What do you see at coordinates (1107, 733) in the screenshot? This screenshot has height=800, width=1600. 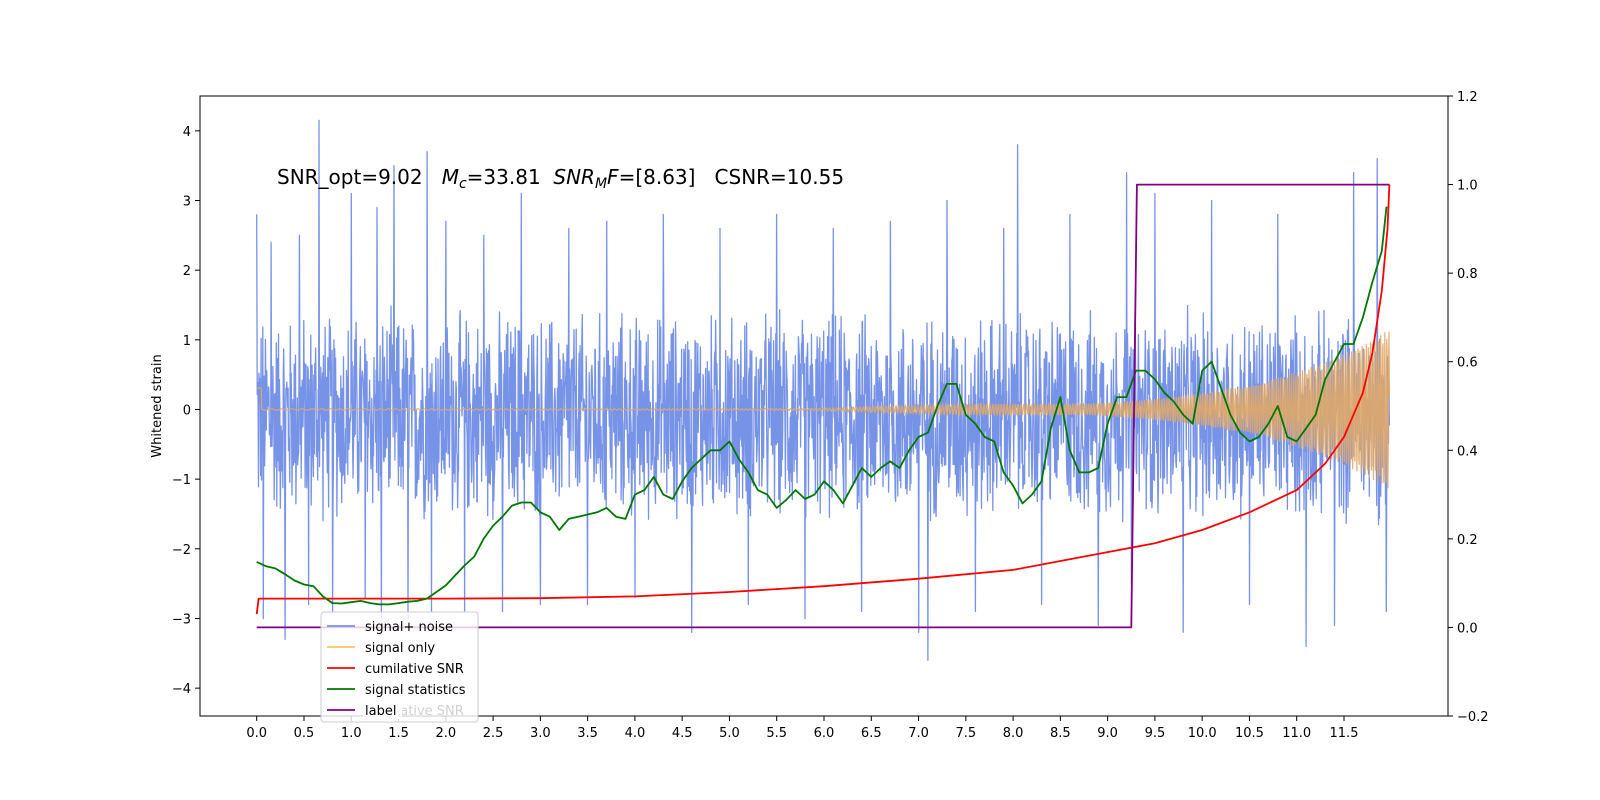 I see `x-tick-label: 9.0` at bounding box center [1107, 733].